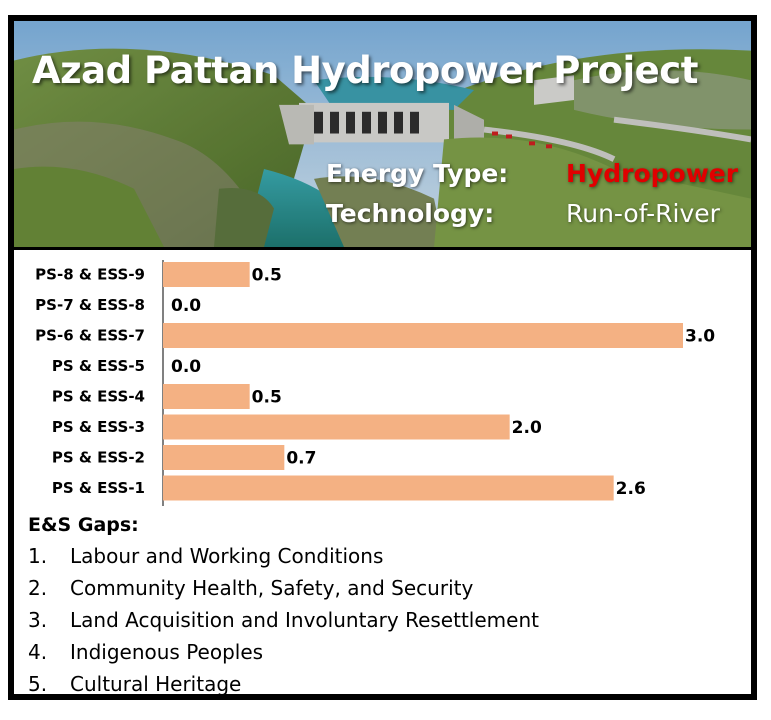 Image resolution: width=771 pixels, height=720 pixels. What do you see at coordinates (98, 397) in the screenshot?
I see `category-label: PS & ESS-4` at bounding box center [98, 397].